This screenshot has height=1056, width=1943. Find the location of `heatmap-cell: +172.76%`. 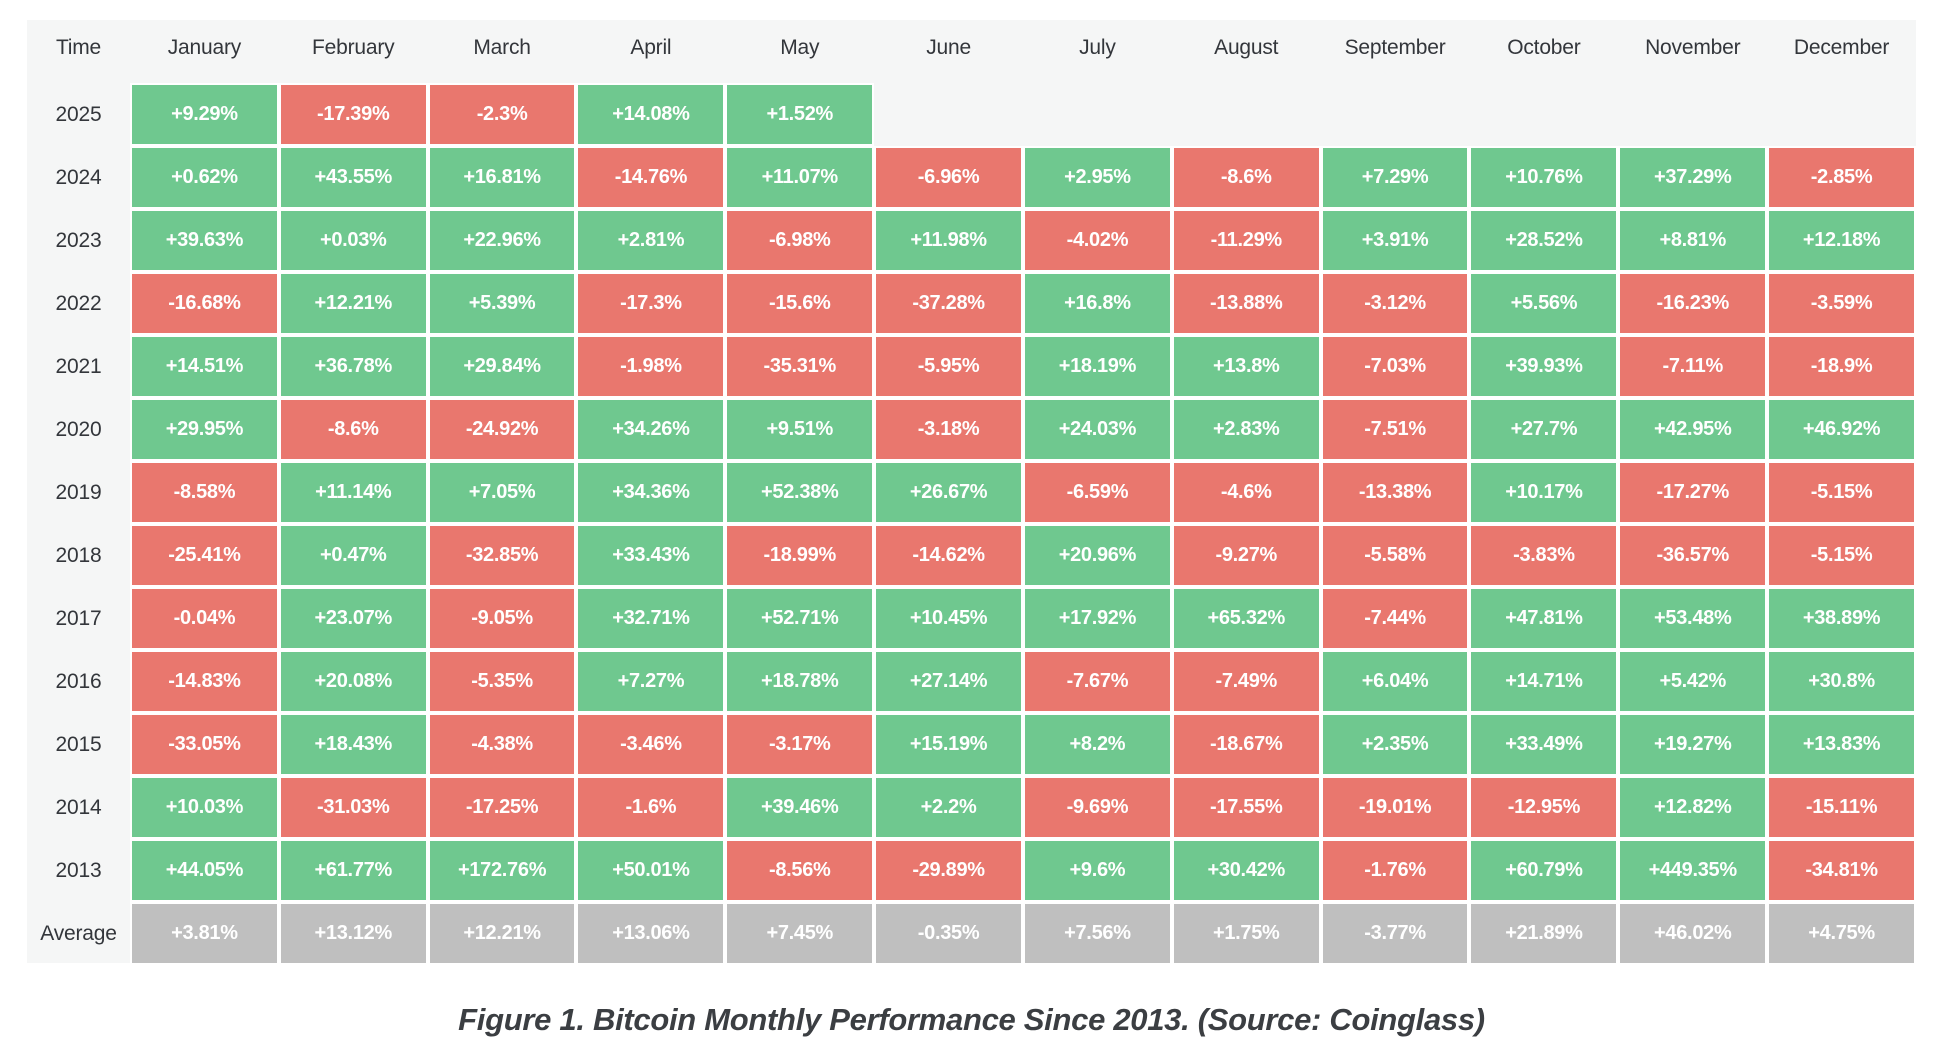

heatmap-cell: +172.76% is located at coordinates (502, 870).